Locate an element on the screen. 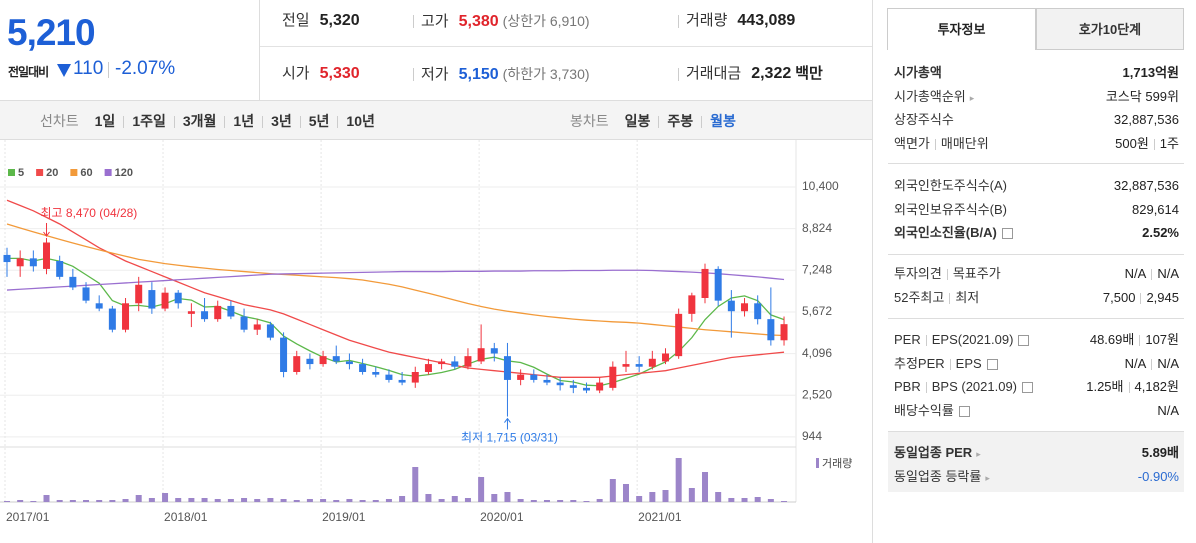  label-part: 매매단위 is located at coordinates (964, 143).